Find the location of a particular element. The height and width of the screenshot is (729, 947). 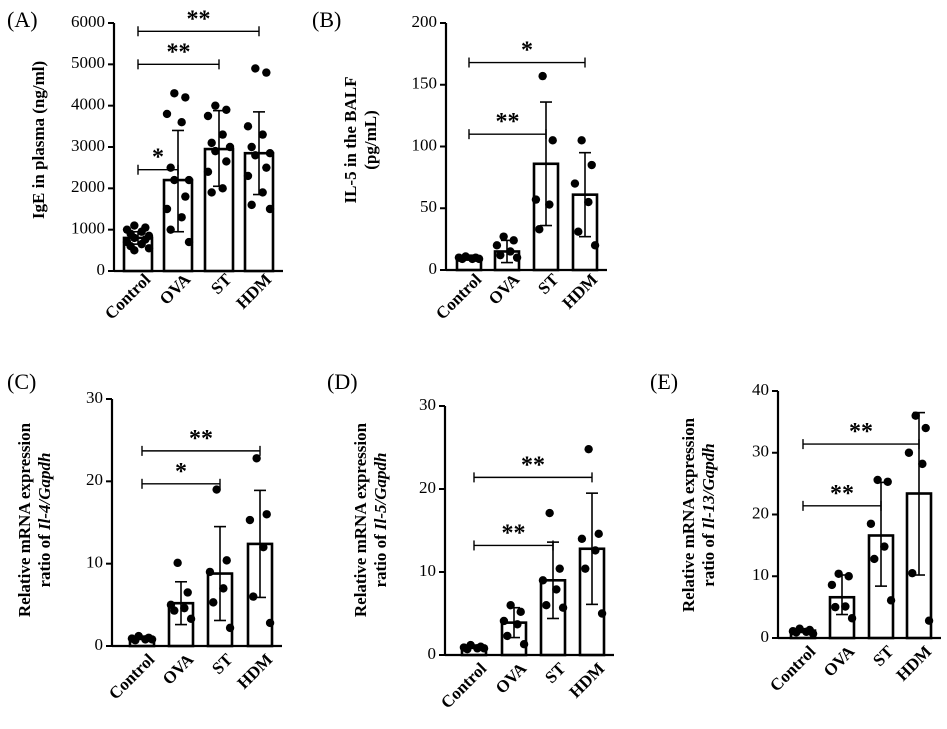

y-tick-label: 2000 is located at coordinates (88, 186).